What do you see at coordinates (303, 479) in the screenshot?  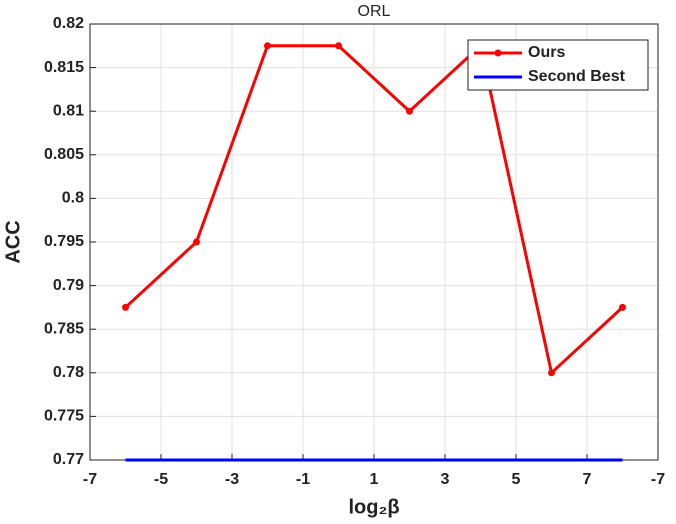 I see `x-tick-label: -1` at bounding box center [303, 479].